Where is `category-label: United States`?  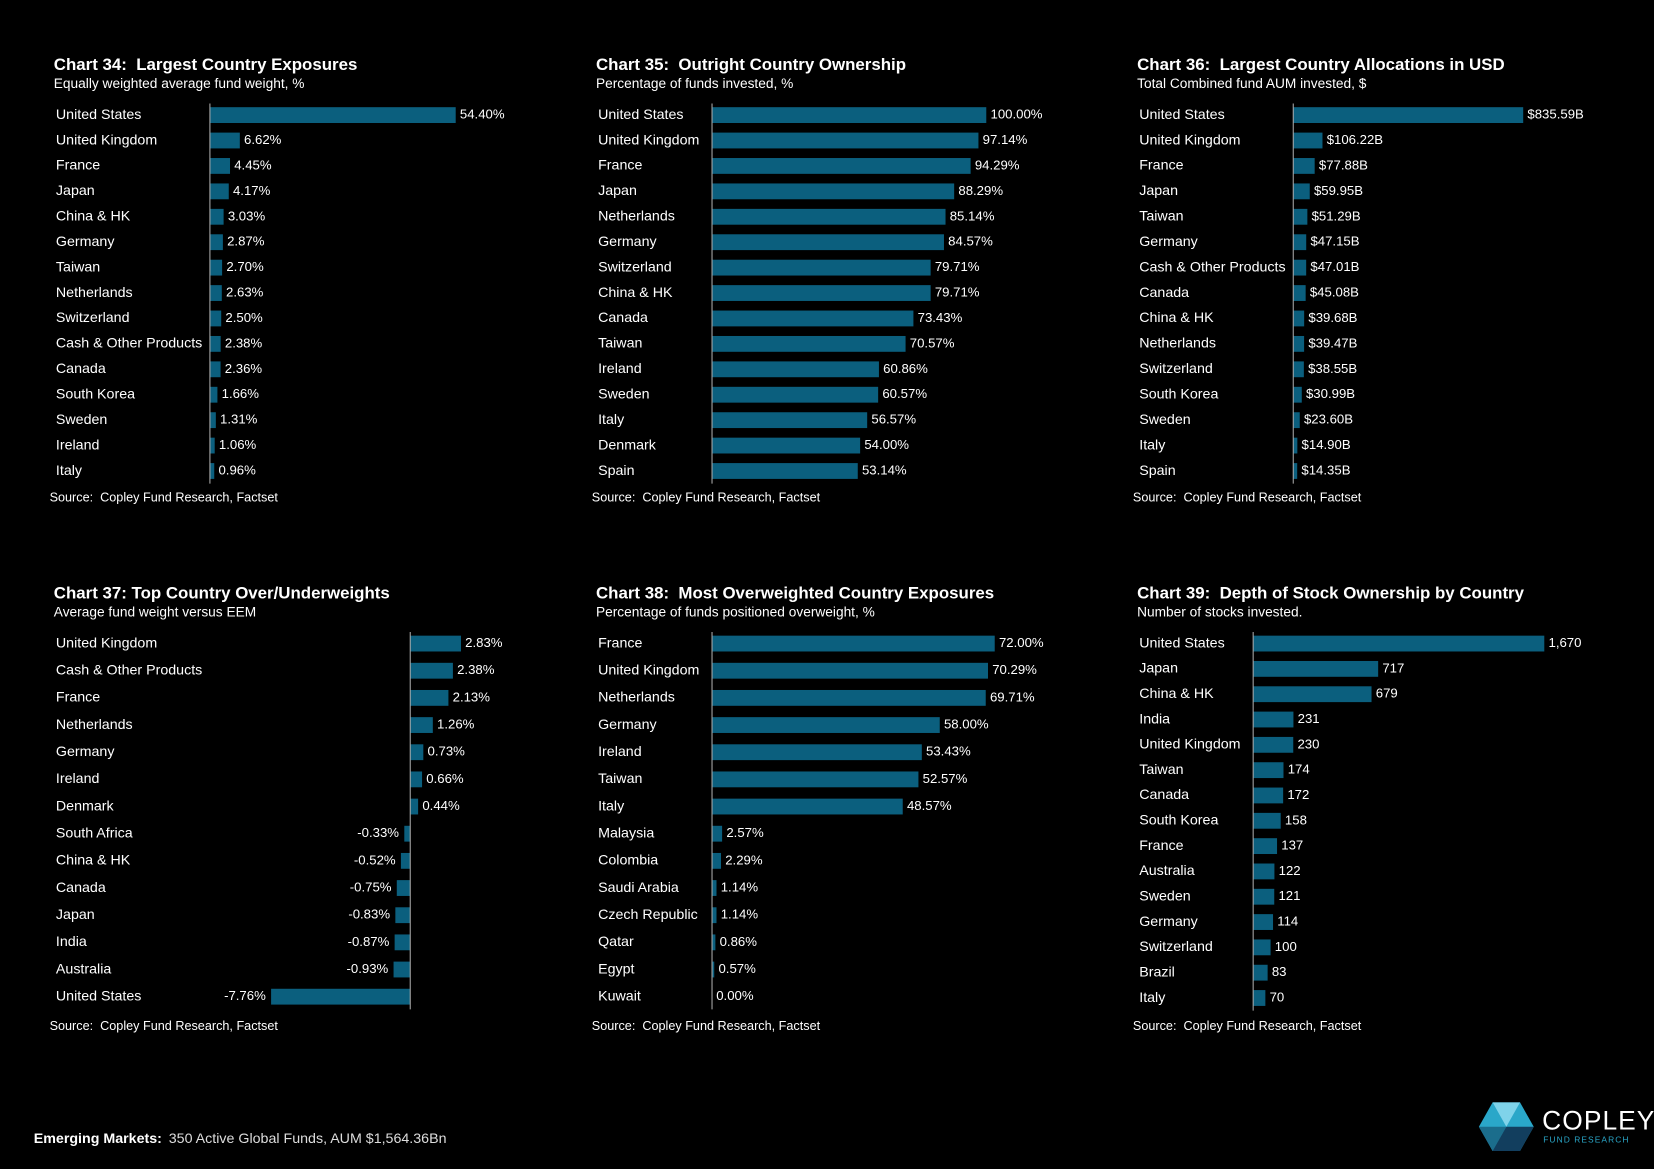 category-label: United States is located at coordinates (1181, 643).